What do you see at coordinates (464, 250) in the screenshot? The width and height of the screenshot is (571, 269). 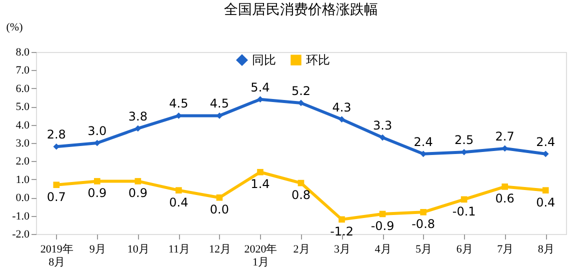 I see `x-tick-label: 6月` at bounding box center [464, 250].